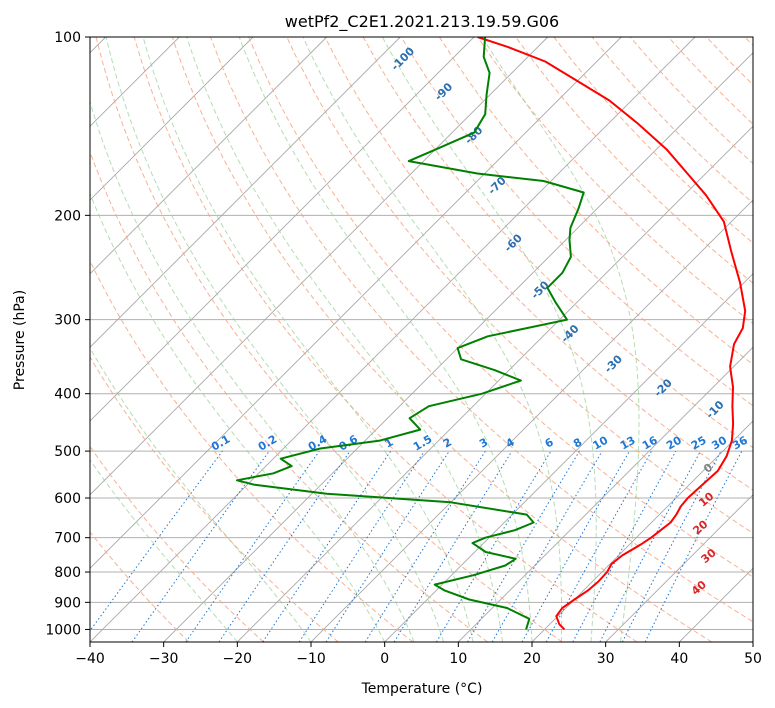 The image size is (775, 708). I want to click on y-tick-label: 500, so click(67, 452).